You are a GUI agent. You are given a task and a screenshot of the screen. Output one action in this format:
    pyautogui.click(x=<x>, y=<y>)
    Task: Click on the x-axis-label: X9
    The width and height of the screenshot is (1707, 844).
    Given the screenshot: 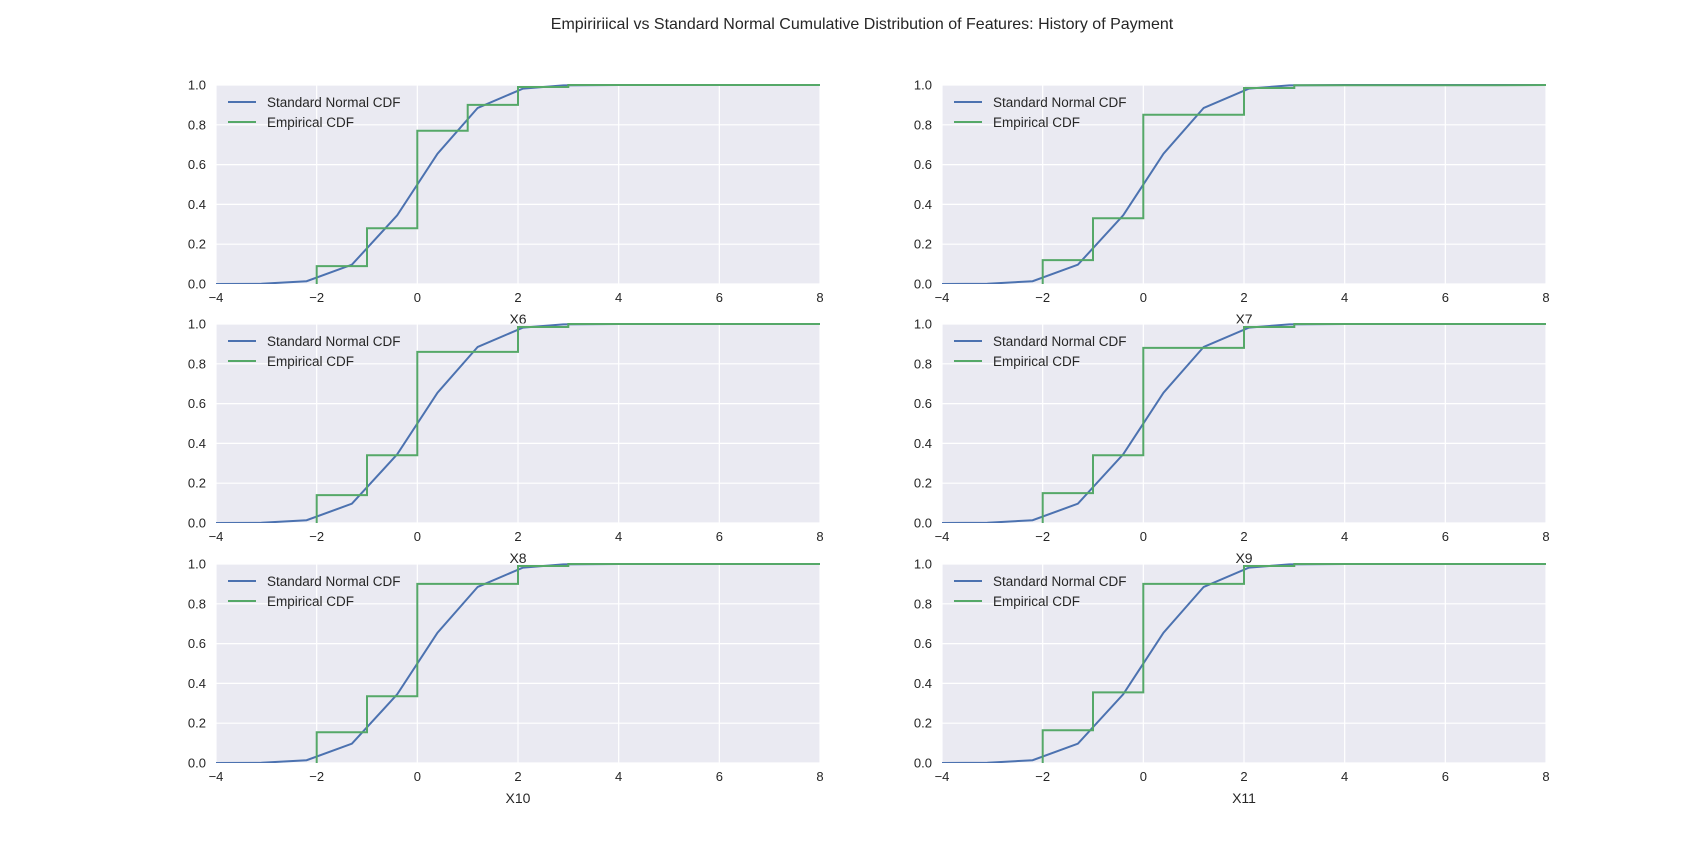 What is the action you would take?
    pyautogui.click(x=1243, y=558)
    